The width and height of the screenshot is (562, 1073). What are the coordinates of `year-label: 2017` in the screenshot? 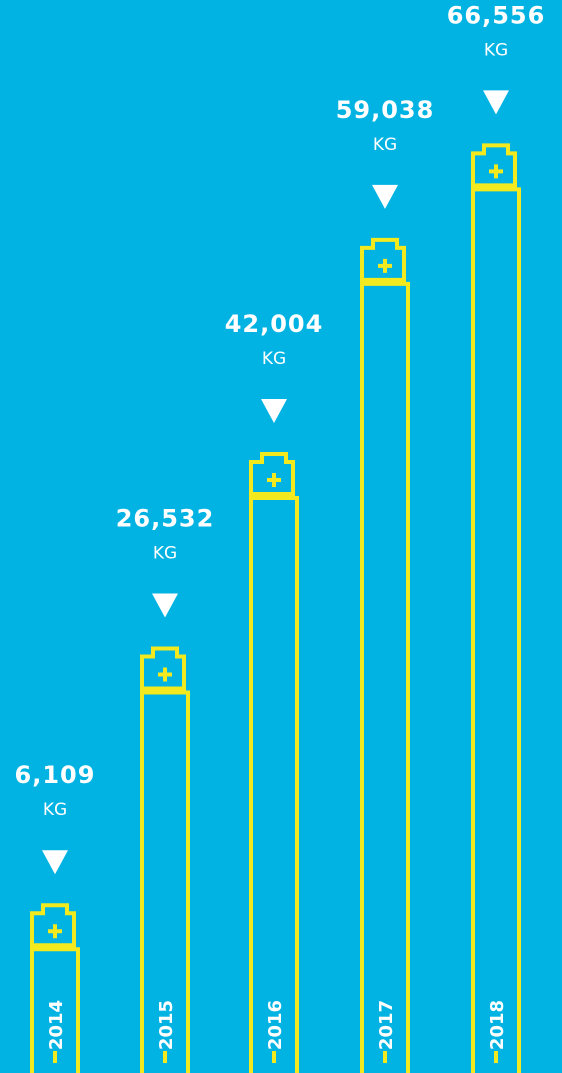 It's located at (386, 1025).